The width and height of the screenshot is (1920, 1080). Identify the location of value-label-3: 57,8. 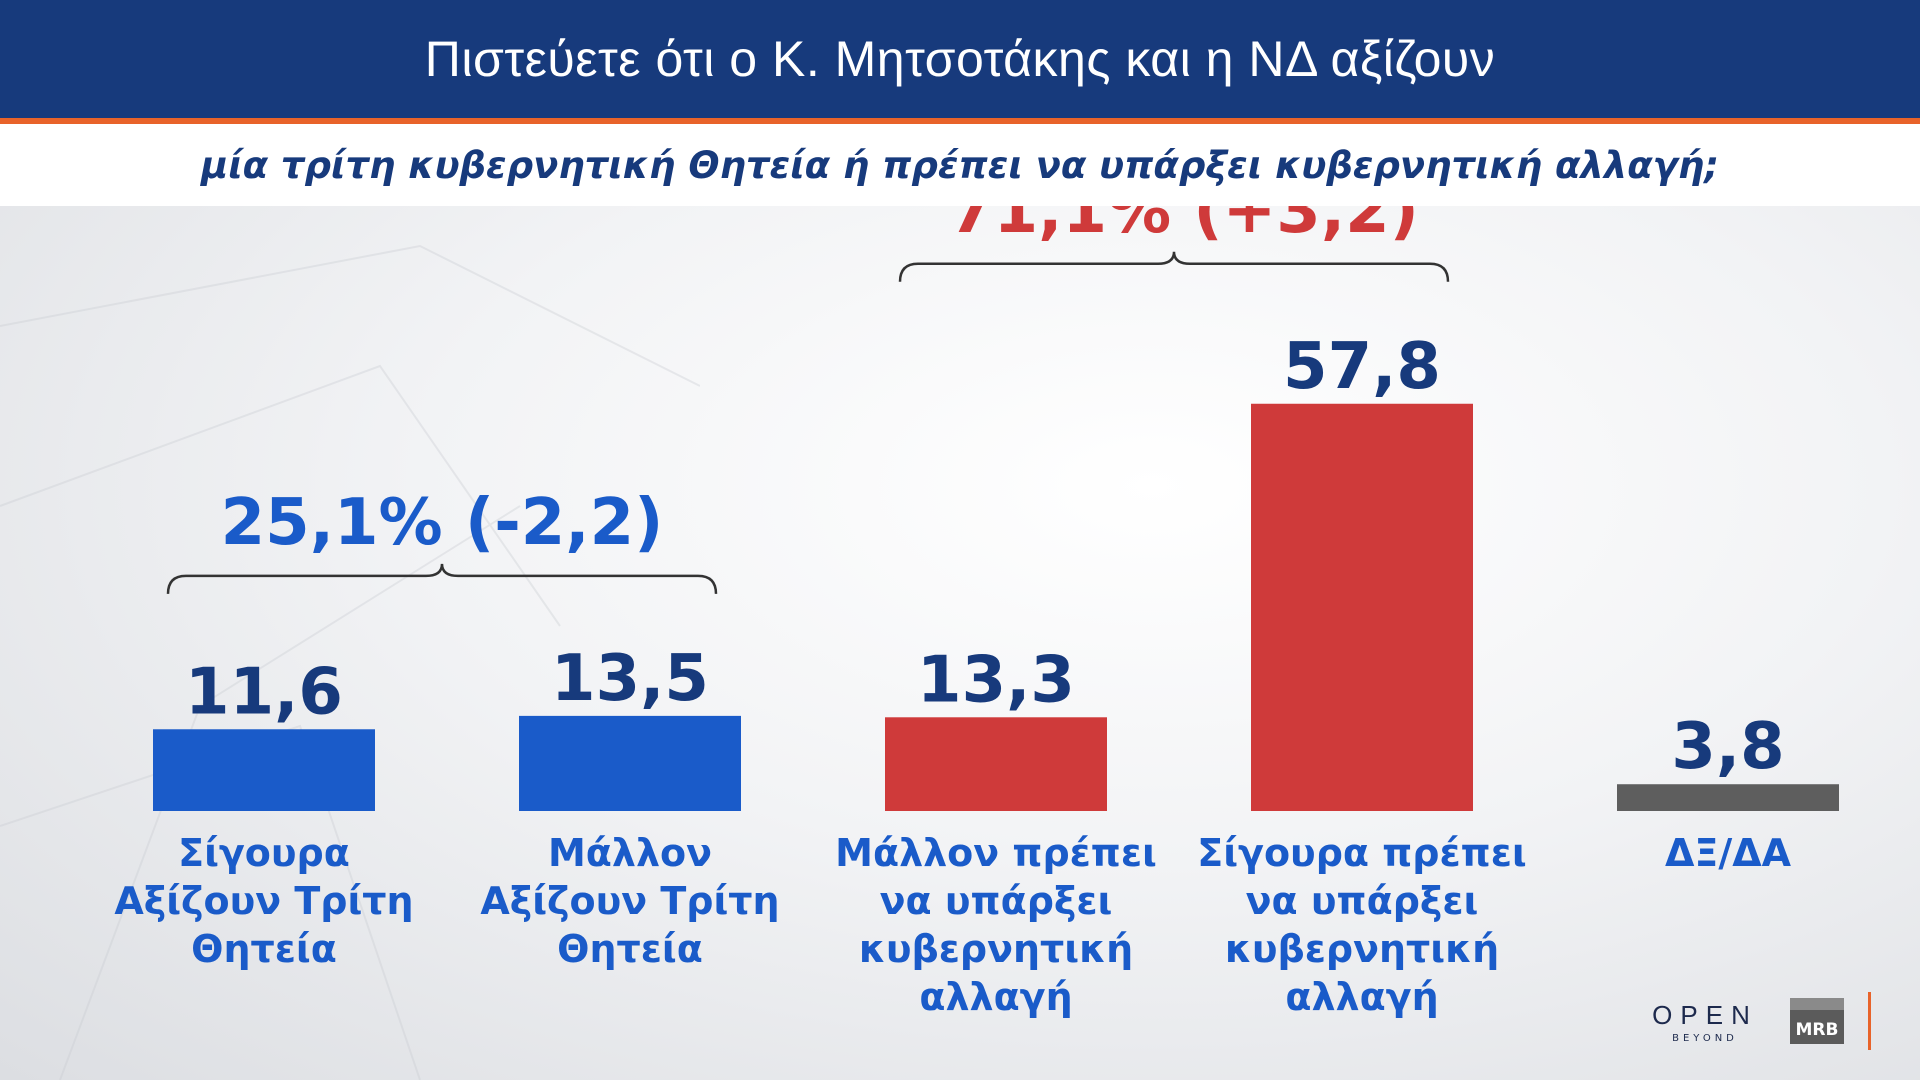
(1362, 367).